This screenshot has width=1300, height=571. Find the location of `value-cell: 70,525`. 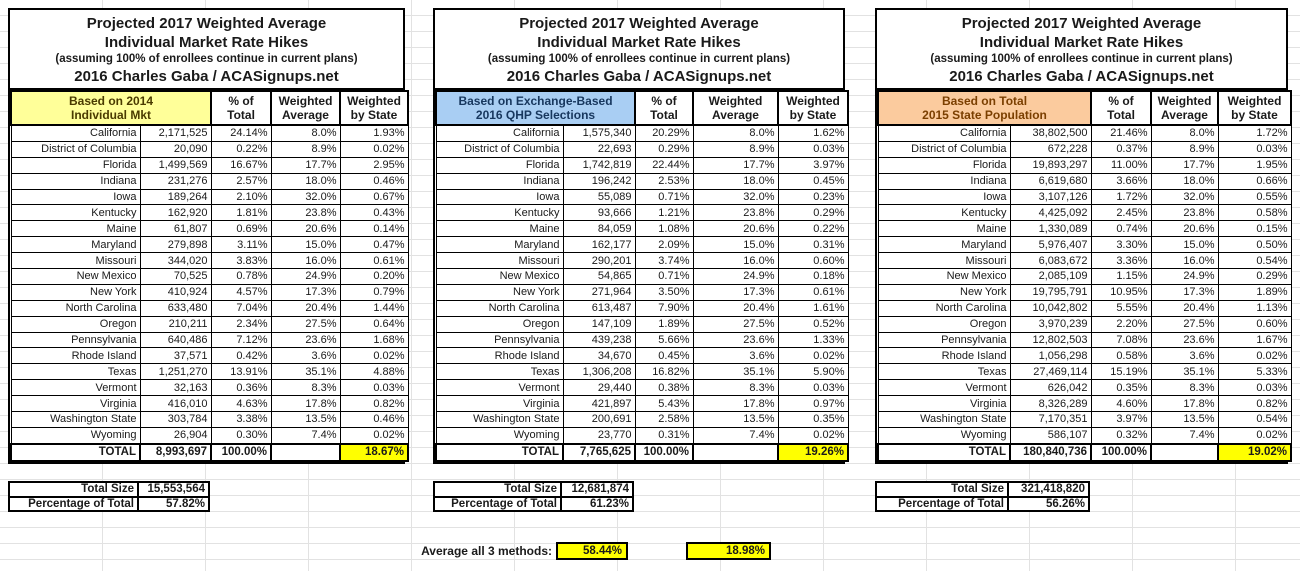

value-cell: 70,525 is located at coordinates (175, 276).